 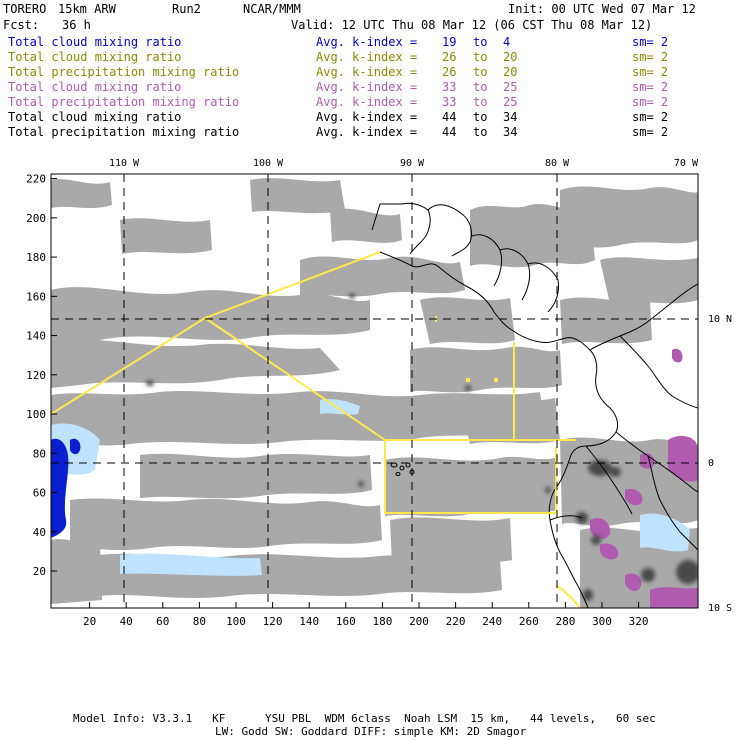 I want to click on latitude-label: 10 N, so click(x=720, y=319).